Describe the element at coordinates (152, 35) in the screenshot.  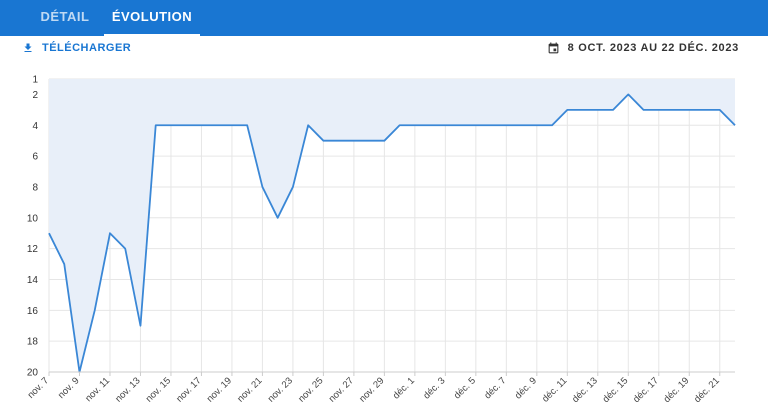
I see `active-tab-indicator` at that location.